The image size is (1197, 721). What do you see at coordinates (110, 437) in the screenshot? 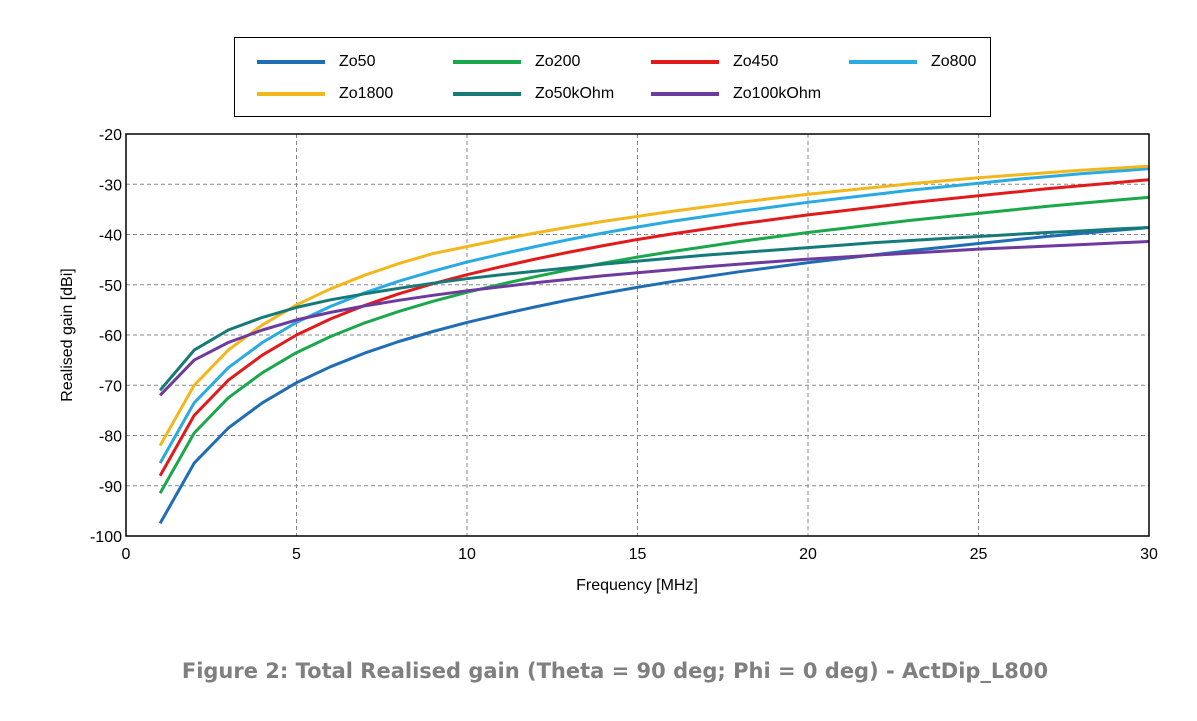
I see `y-tick-label: -80` at bounding box center [110, 437].